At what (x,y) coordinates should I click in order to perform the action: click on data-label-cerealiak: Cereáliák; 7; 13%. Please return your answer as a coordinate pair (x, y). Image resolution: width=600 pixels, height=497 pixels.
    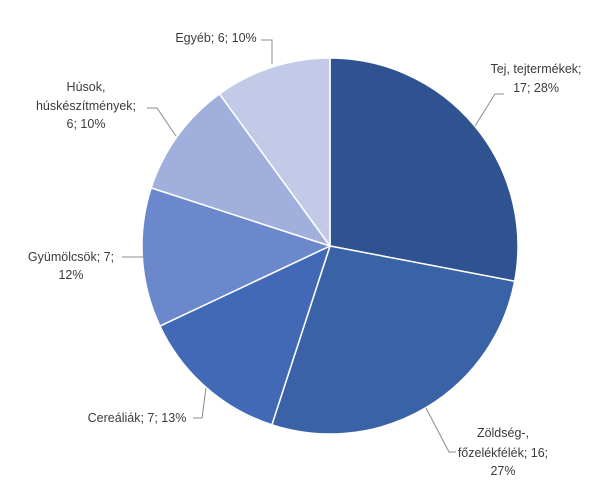
    Looking at the image, I should click on (137, 418).